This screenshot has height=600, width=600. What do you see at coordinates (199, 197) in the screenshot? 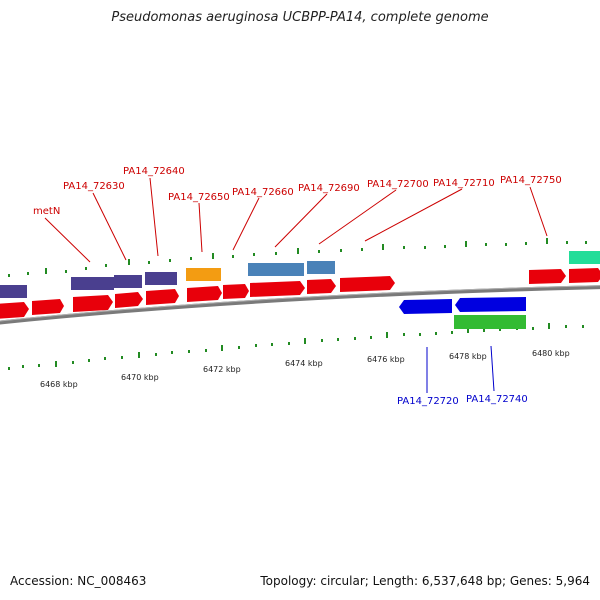
I see `gene-label-PA14_72650: PA14_72650` at bounding box center [199, 197].